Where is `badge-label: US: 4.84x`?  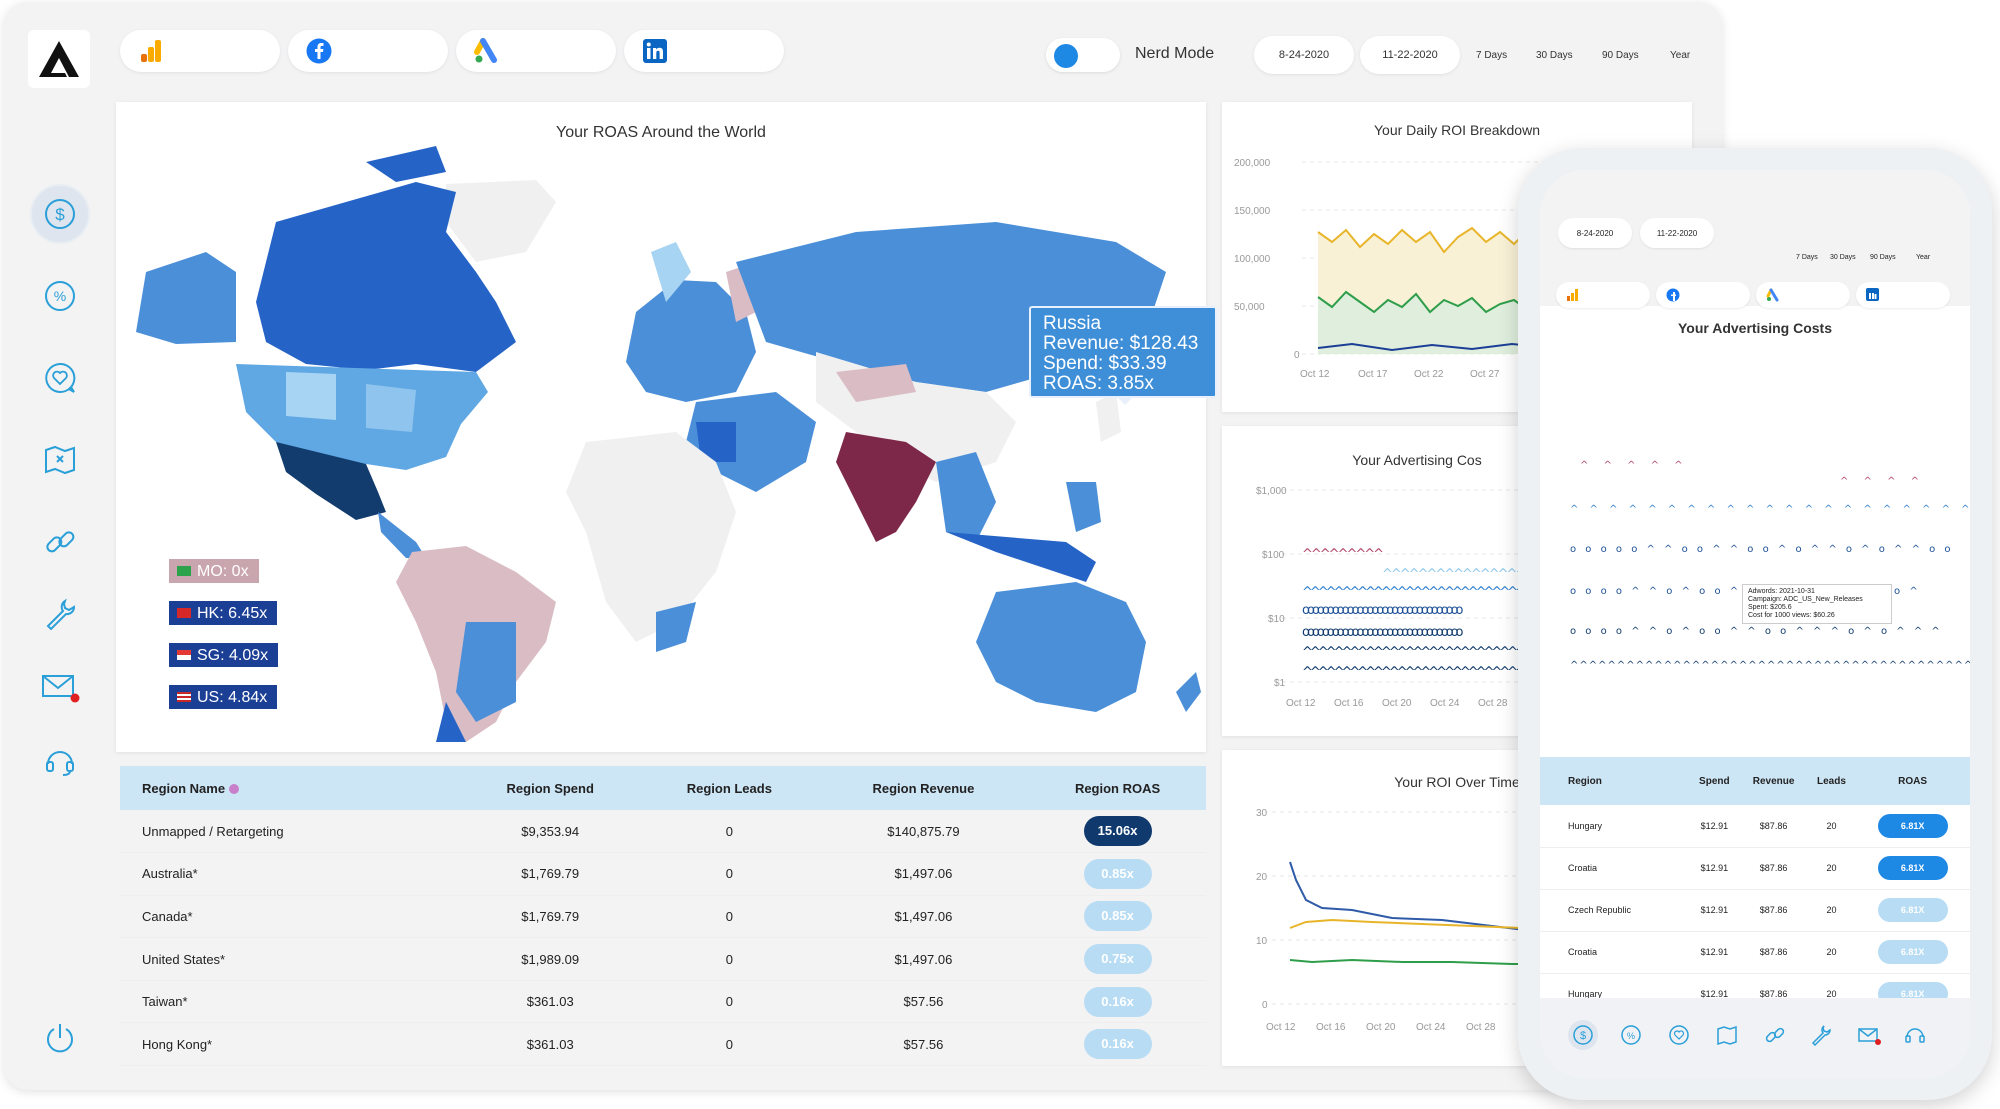 badge-label: US: 4.84x is located at coordinates (232, 697).